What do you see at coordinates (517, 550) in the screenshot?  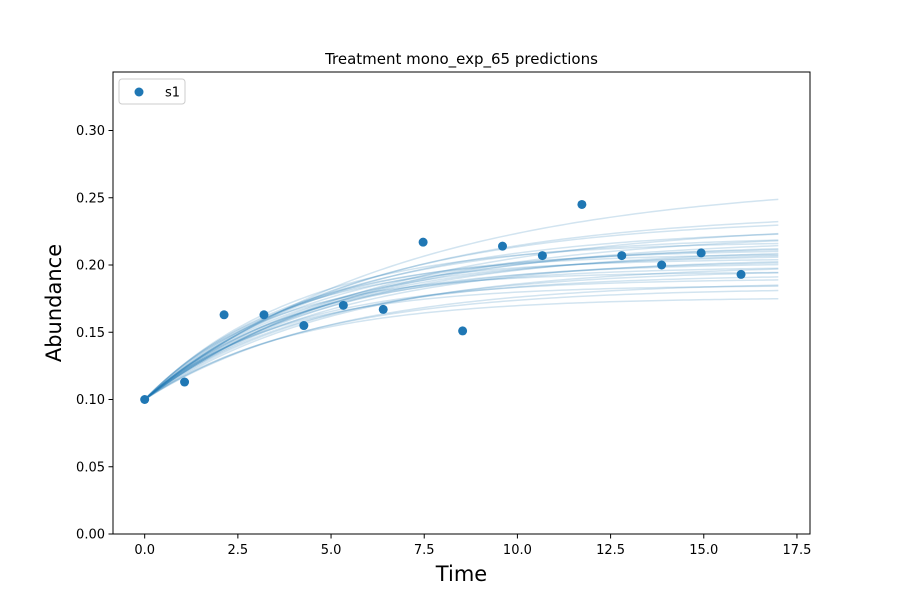 I see `x-tick-label: 10.0` at bounding box center [517, 550].